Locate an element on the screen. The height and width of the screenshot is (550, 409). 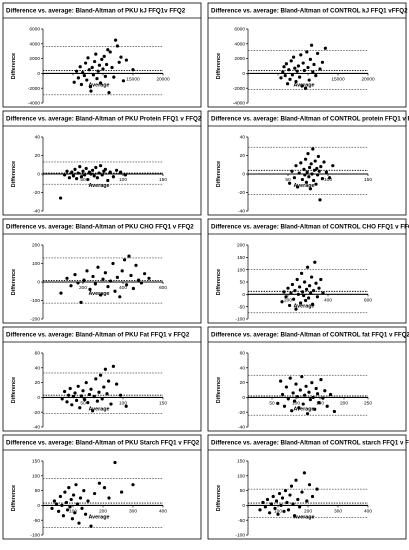
y-tick-label: 150 is located at coordinates (36, 462).